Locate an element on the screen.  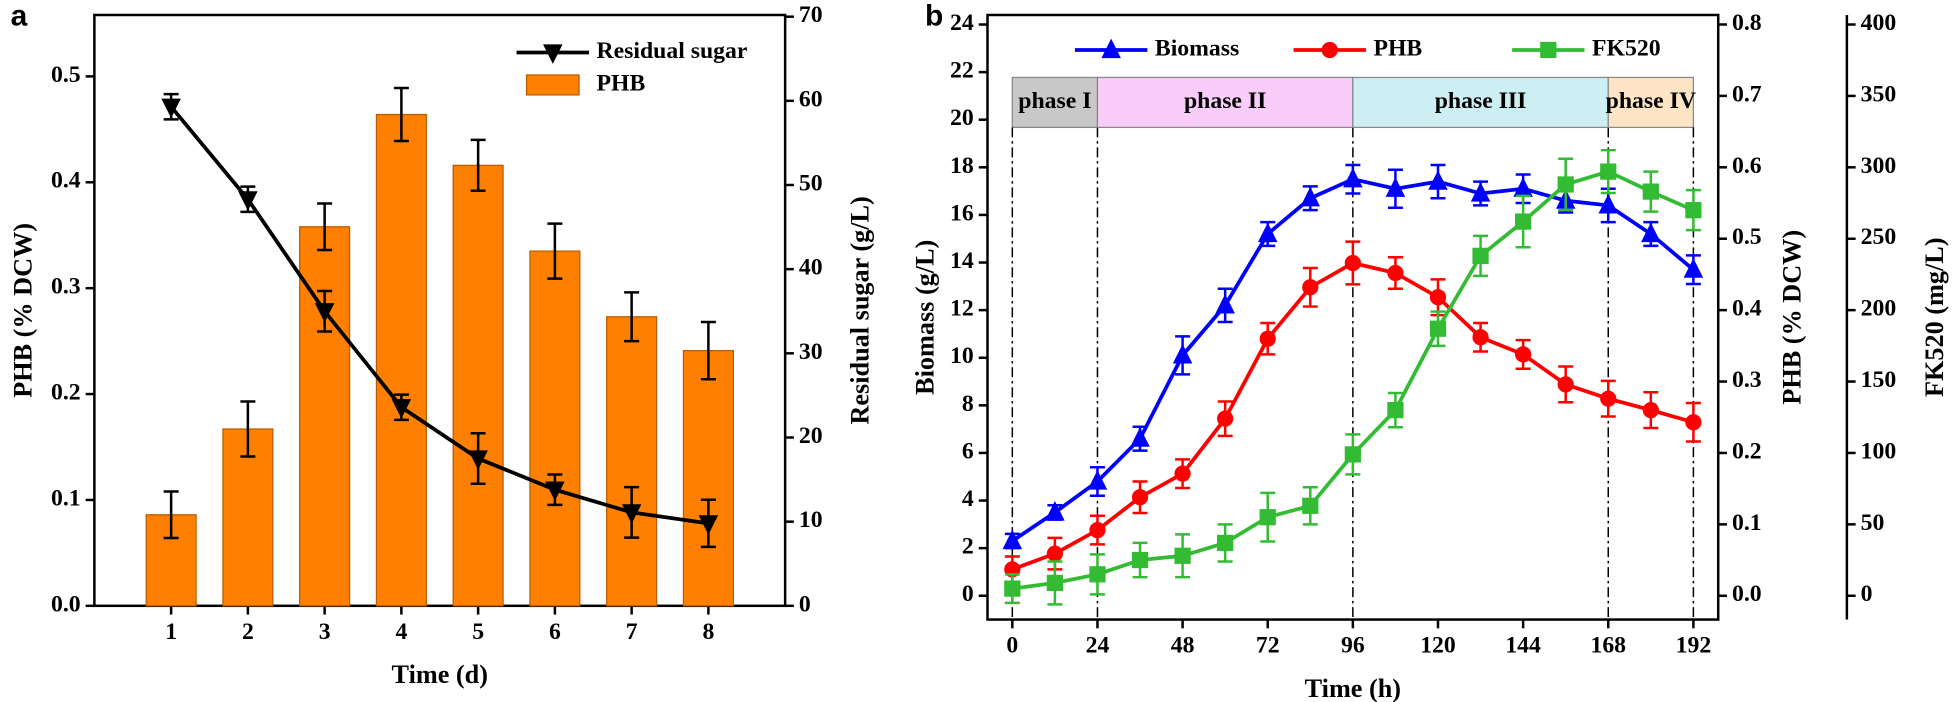
legend-label: Residual sugar is located at coordinates (672, 51).